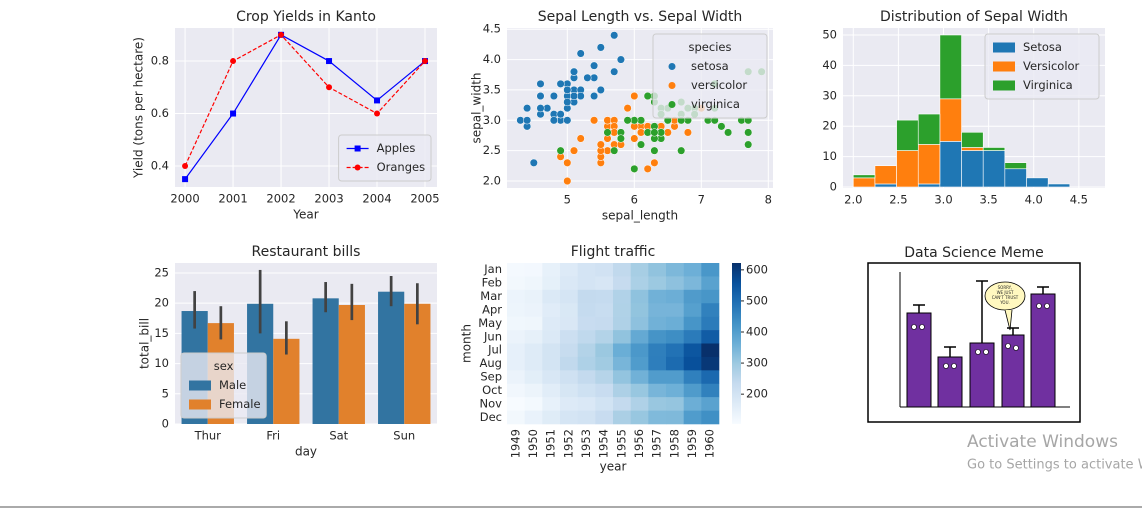  What do you see at coordinates (338, 436) in the screenshot?
I see `x-tick-label: Sat` at bounding box center [338, 436].